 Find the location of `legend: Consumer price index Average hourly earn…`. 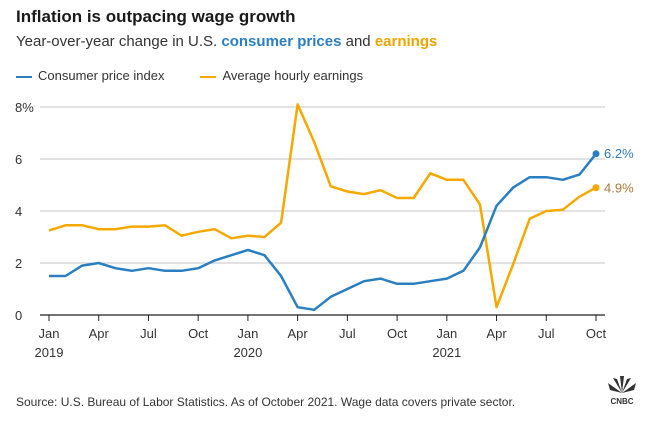

legend: Consumer price index Average hourly earn… is located at coordinates (189, 75).